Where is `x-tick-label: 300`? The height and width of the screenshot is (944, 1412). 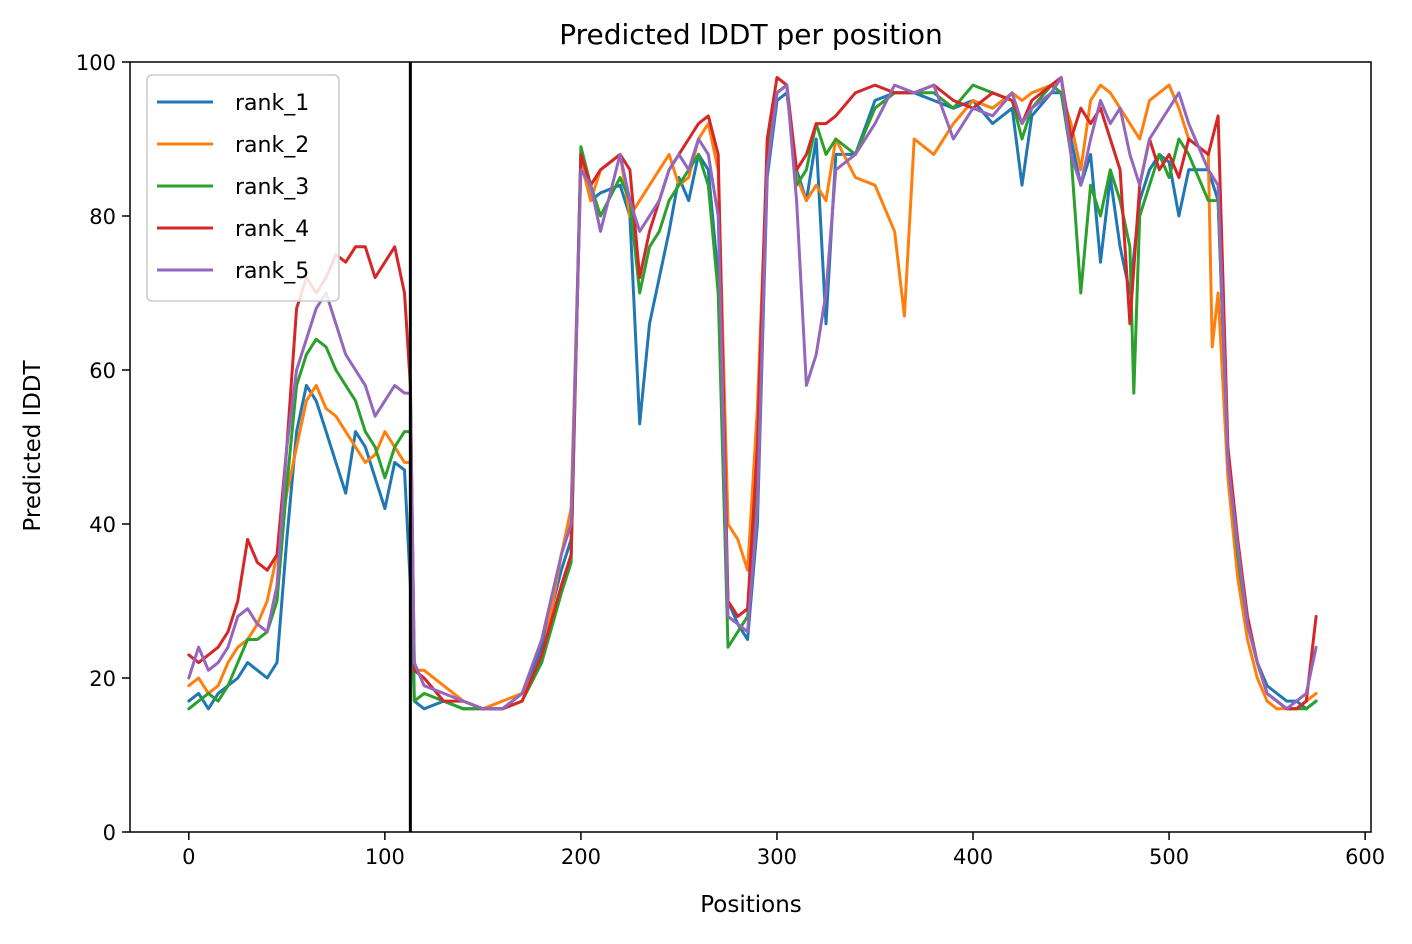
x-tick-label: 300 is located at coordinates (777, 857).